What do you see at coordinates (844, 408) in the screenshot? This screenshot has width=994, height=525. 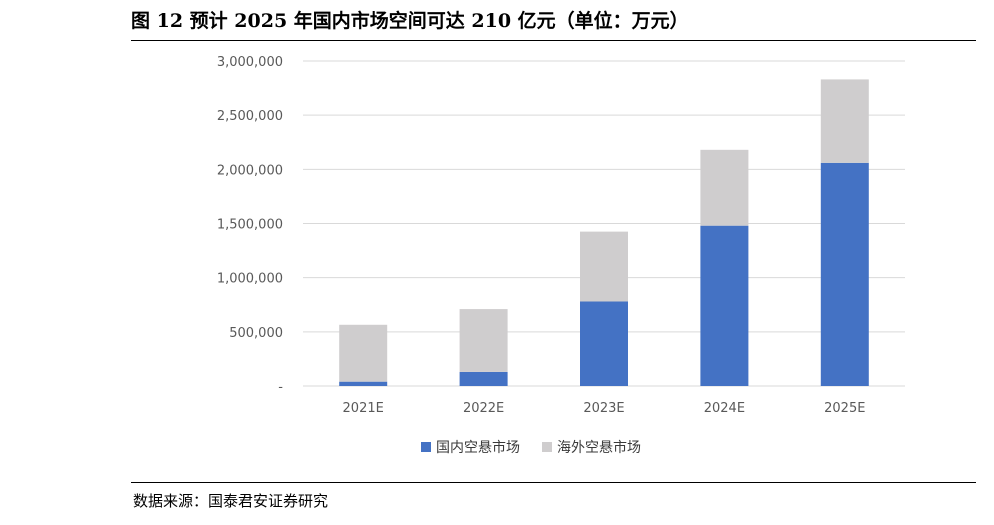 I see `x-tick-label: 2025E` at bounding box center [844, 408].